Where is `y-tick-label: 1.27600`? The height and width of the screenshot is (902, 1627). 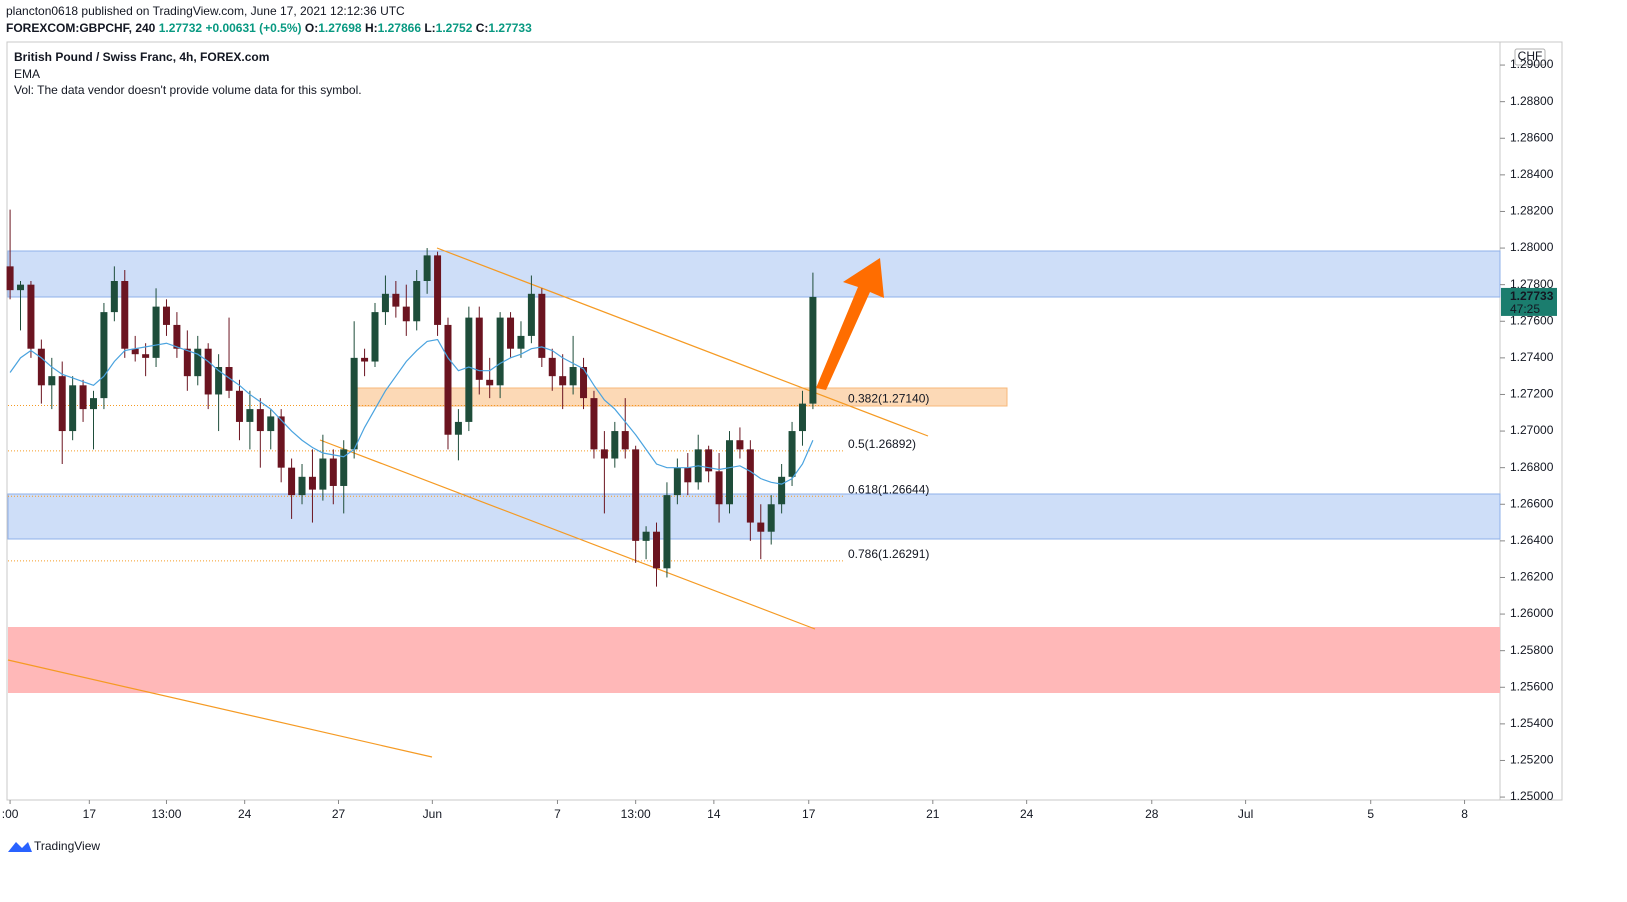
y-tick-label: 1.27600 is located at coordinates (1532, 320).